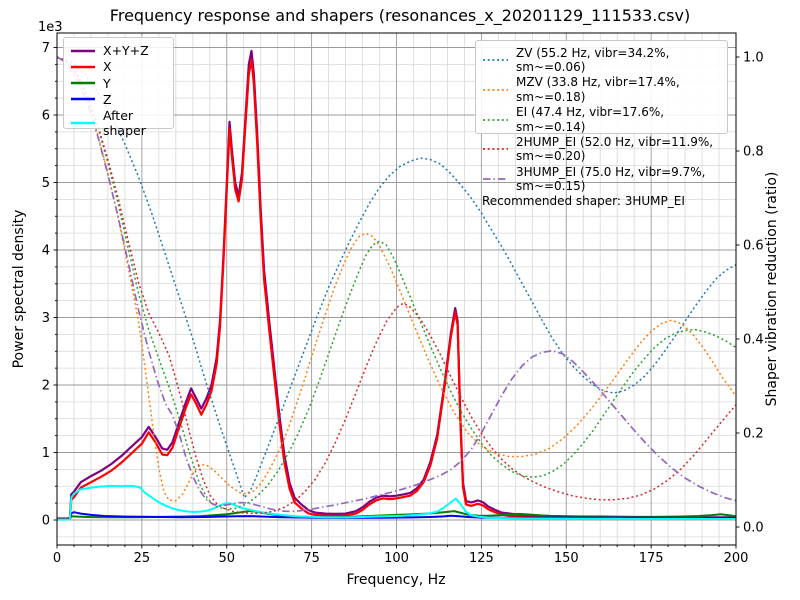 The width and height of the screenshot is (800, 600). I want to click on recommended-shaper-note: Recommended shaper: 3HUMP_EI, so click(583, 201).